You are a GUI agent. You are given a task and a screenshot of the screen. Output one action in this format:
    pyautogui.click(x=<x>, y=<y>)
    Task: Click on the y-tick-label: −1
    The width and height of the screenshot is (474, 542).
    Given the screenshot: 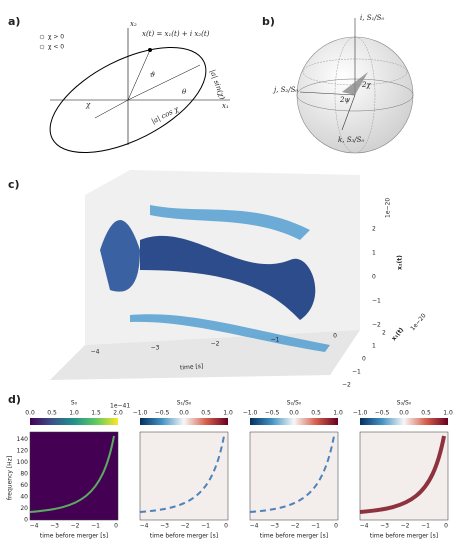 What is the action you would take?
    pyautogui.click(x=356, y=372)
    